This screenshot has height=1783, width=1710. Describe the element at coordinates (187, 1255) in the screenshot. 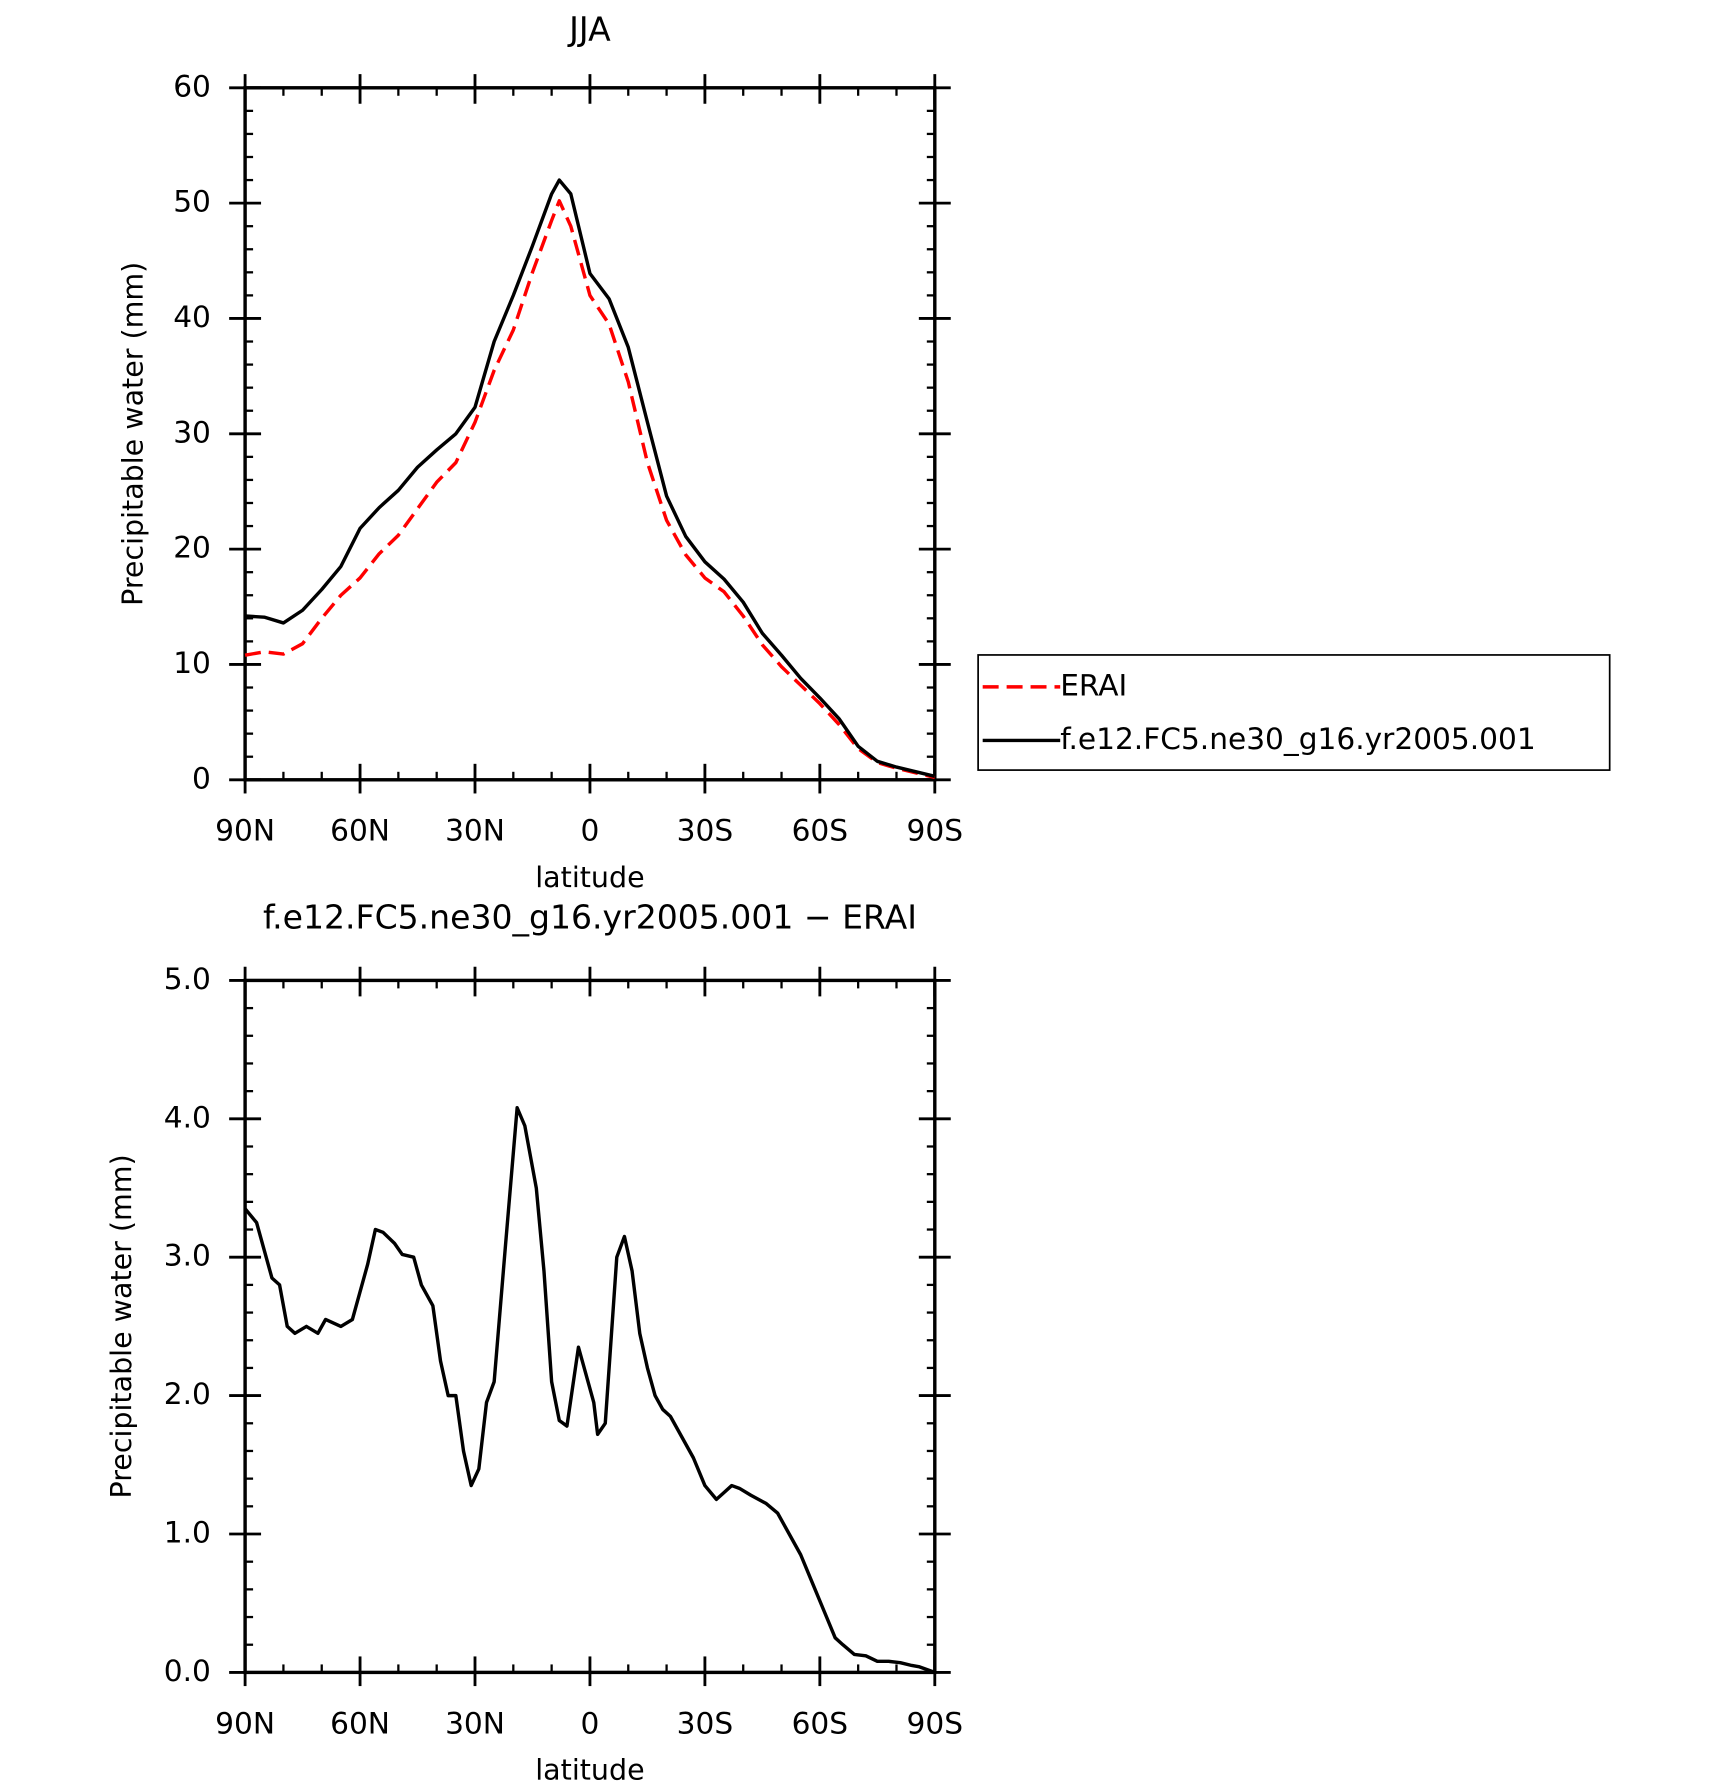

I see `y-tick-label: 3.0` at that location.